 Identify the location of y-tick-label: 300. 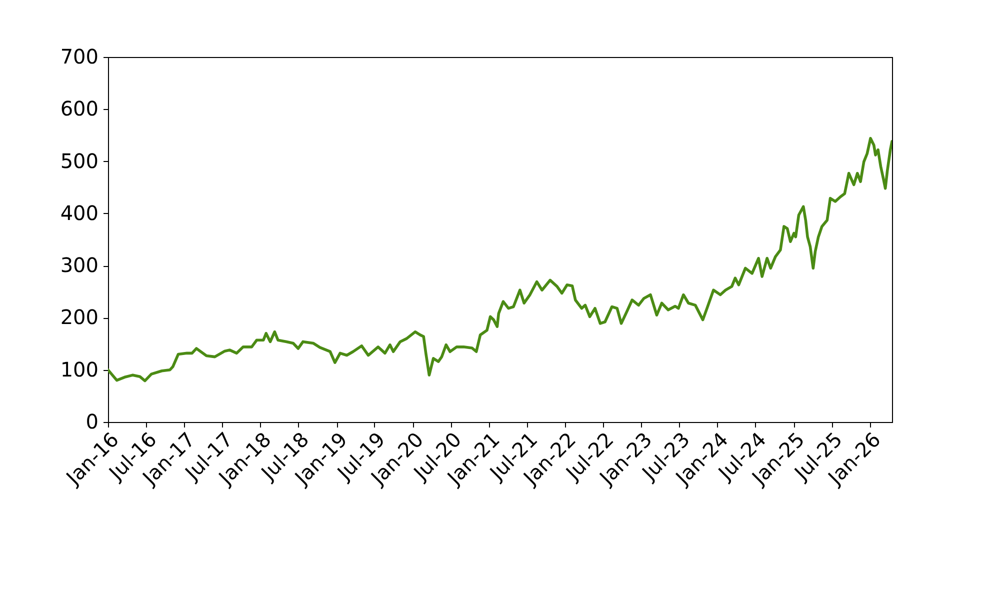
(79, 265).